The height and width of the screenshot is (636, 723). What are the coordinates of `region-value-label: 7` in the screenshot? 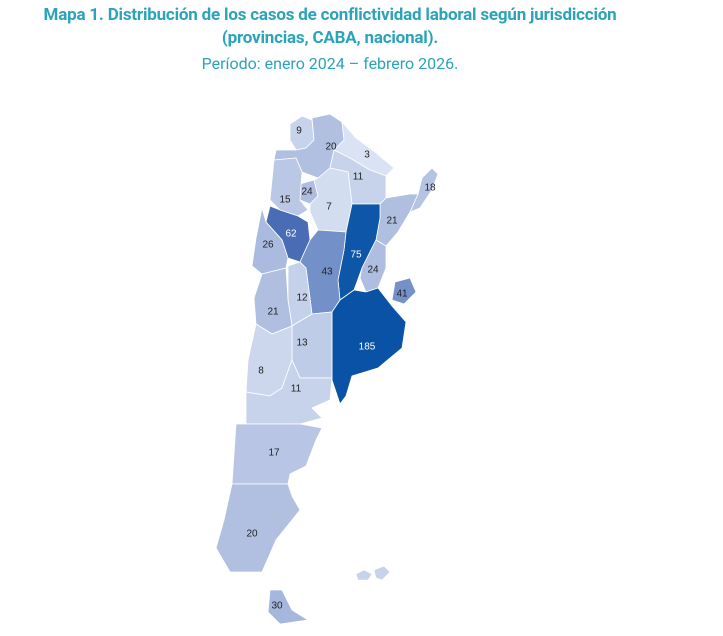 It's located at (329, 207).